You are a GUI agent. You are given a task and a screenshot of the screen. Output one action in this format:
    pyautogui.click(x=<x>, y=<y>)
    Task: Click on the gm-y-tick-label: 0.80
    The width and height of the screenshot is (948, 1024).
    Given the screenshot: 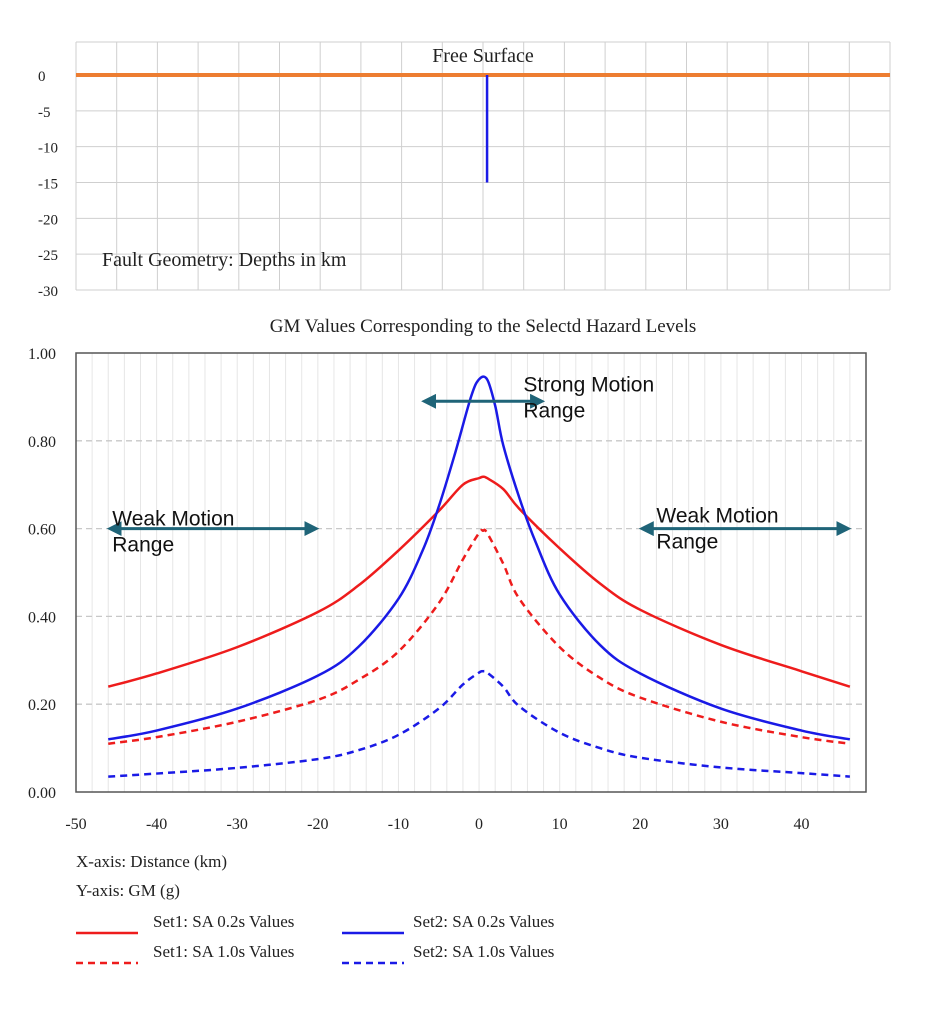 What is the action you would take?
    pyautogui.click(x=42, y=442)
    